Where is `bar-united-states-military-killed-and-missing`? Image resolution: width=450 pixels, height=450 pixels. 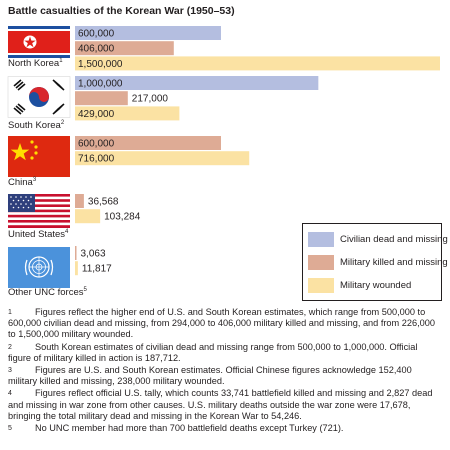 bar-united-states-military-killed-and-missing is located at coordinates (79, 201).